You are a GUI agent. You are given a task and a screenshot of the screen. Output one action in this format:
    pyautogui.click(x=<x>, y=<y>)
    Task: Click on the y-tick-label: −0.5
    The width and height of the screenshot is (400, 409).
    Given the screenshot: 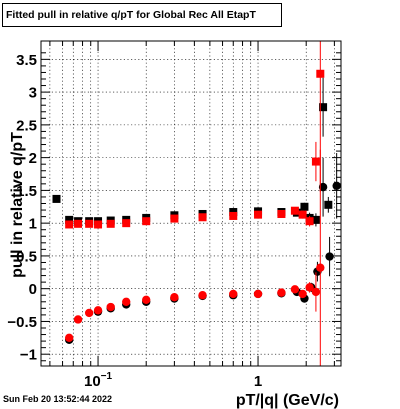 What is the action you would take?
    pyautogui.click(x=22, y=322)
    